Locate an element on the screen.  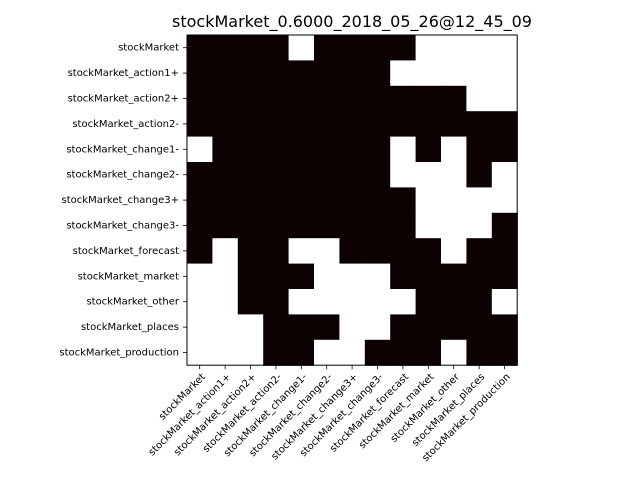
y-tick-label: stockMarket_change2- is located at coordinates (122, 175).